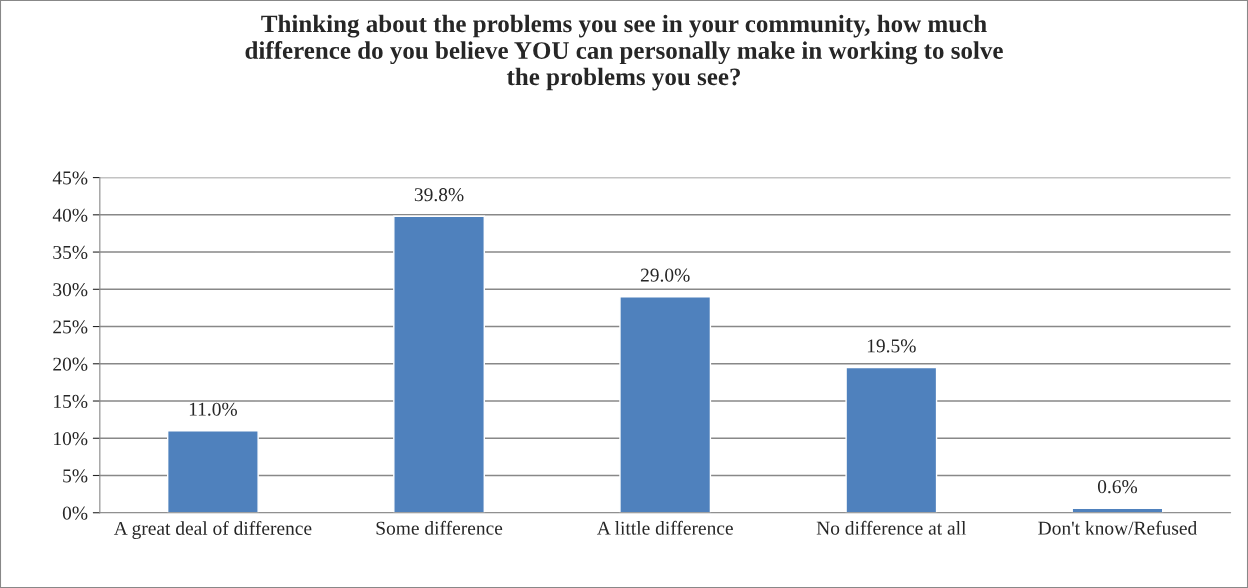 This screenshot has width=1248, height=588. What do you see at coordinates (891, 527) in the screenshot?
I see `x-tick-label: No difference at all` at bounding box center [891, 527].